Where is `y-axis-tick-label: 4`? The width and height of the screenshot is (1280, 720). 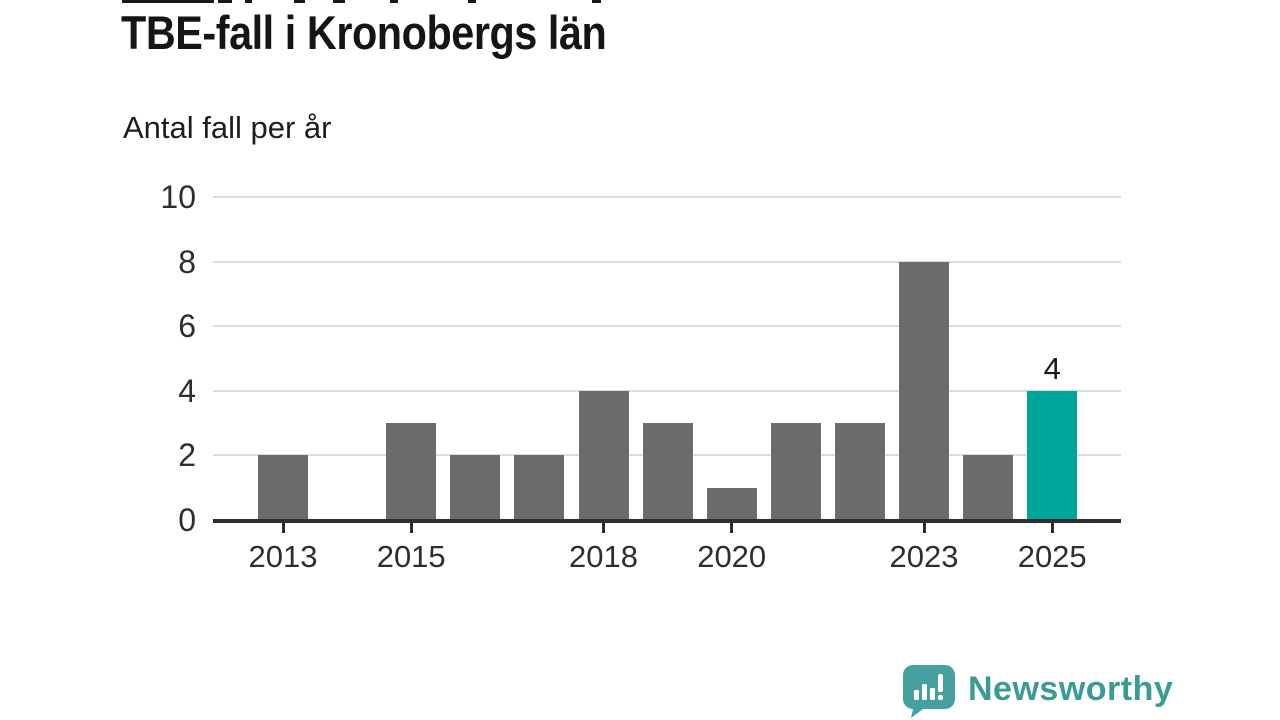 y-axis-tick-label: 4 is located at coordinates (187, 390).